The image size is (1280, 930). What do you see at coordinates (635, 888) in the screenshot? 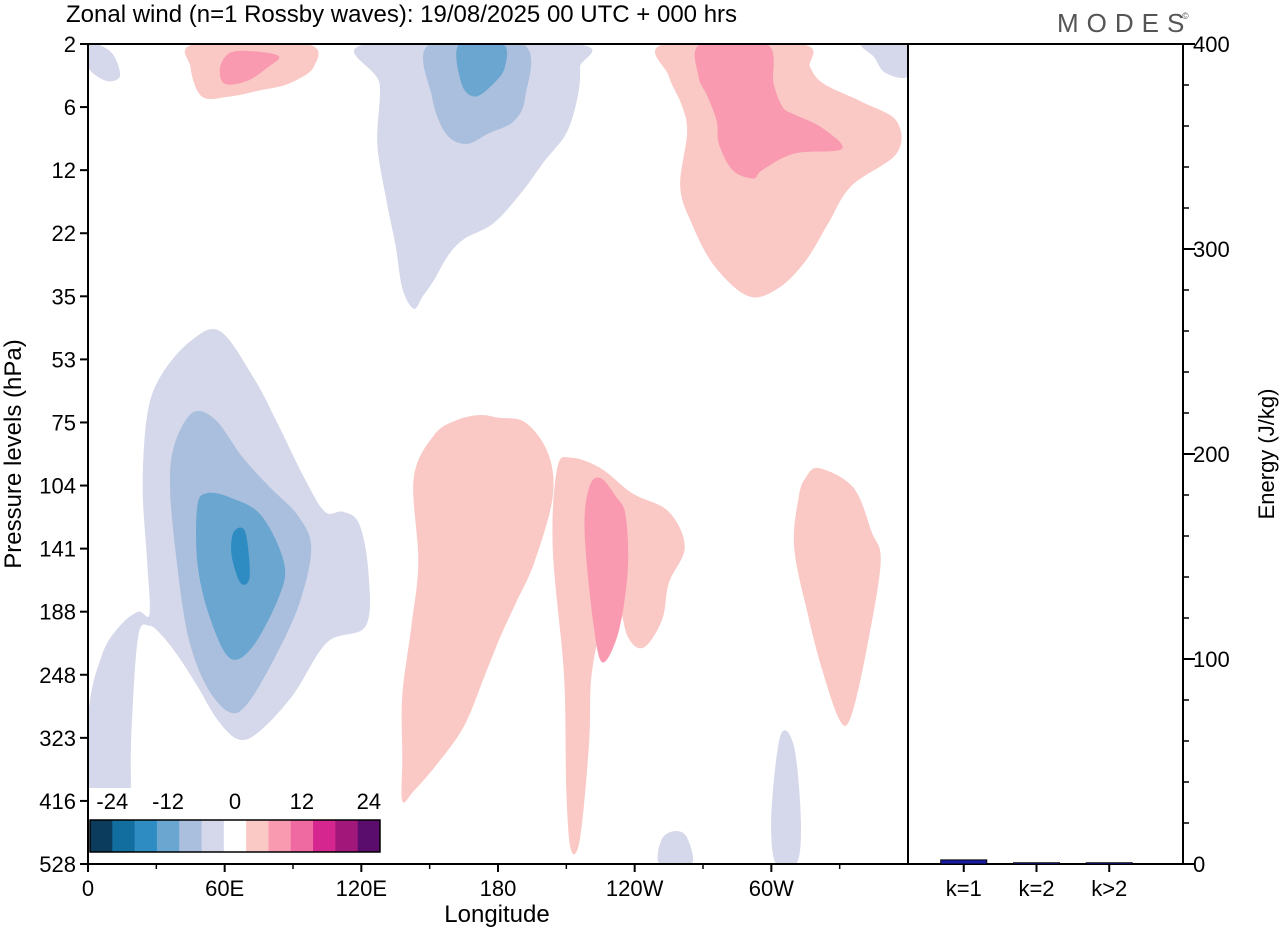
I see `longitude-tick-label: 120W` at bounding box center [635, 888].